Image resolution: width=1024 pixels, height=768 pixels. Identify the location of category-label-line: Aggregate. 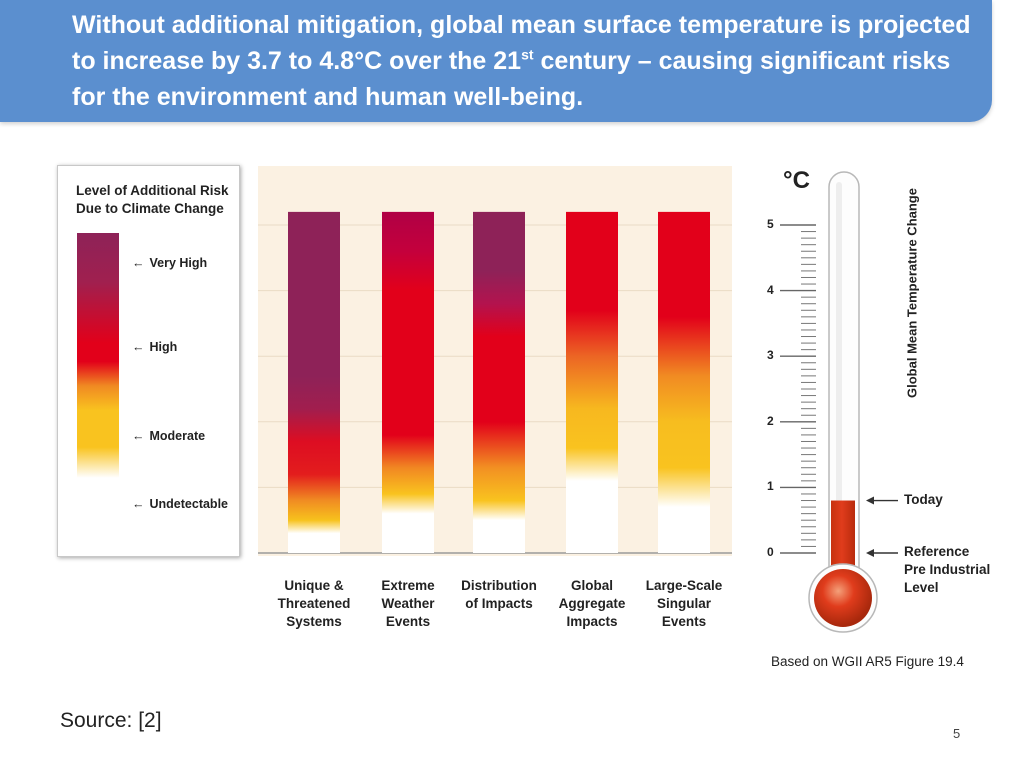
(592, 603).